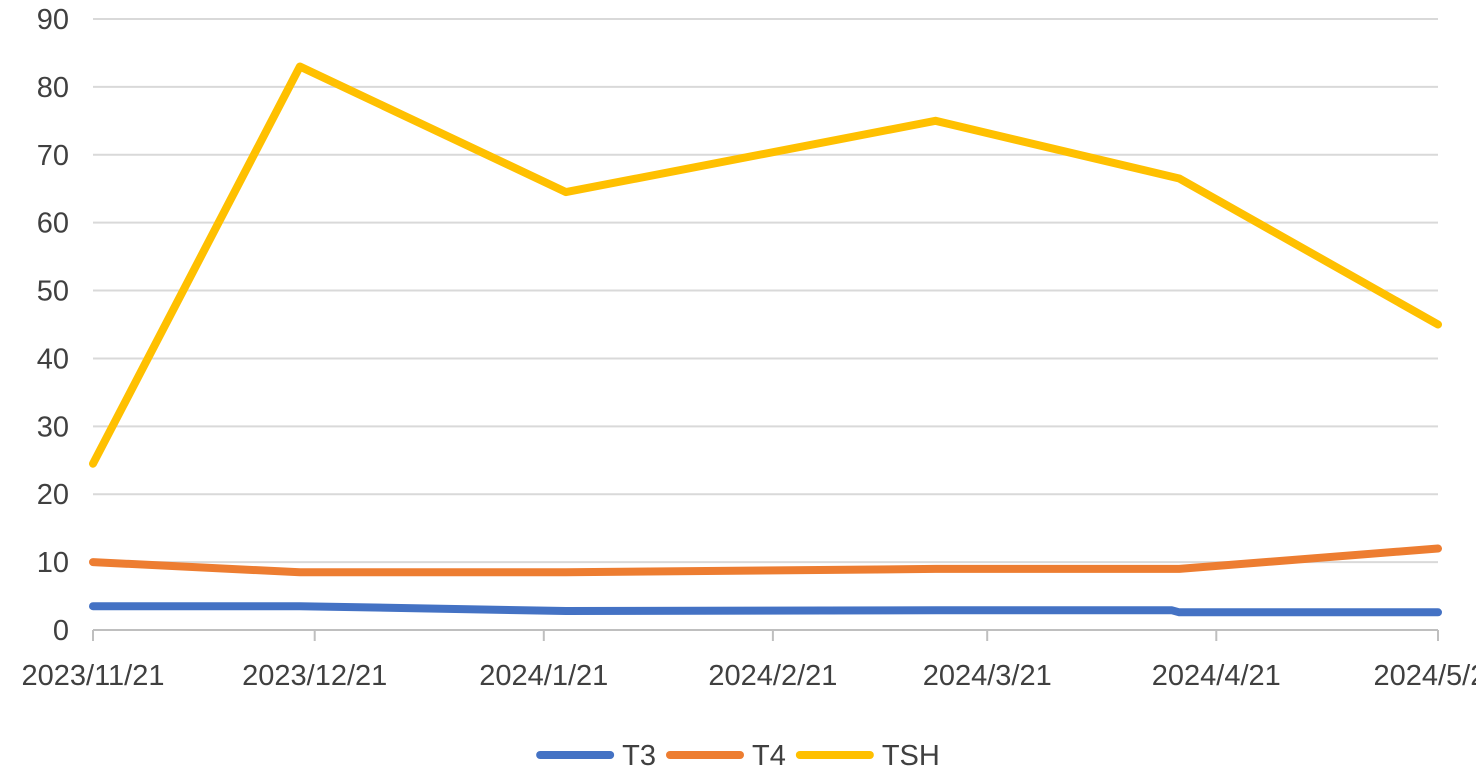 This screenshot has width=1476, height=783. What do you see at coordinates (738, 756) in the screenshot?
I see `legend: T3 T4 TSH` at bounding box center [738, 756].